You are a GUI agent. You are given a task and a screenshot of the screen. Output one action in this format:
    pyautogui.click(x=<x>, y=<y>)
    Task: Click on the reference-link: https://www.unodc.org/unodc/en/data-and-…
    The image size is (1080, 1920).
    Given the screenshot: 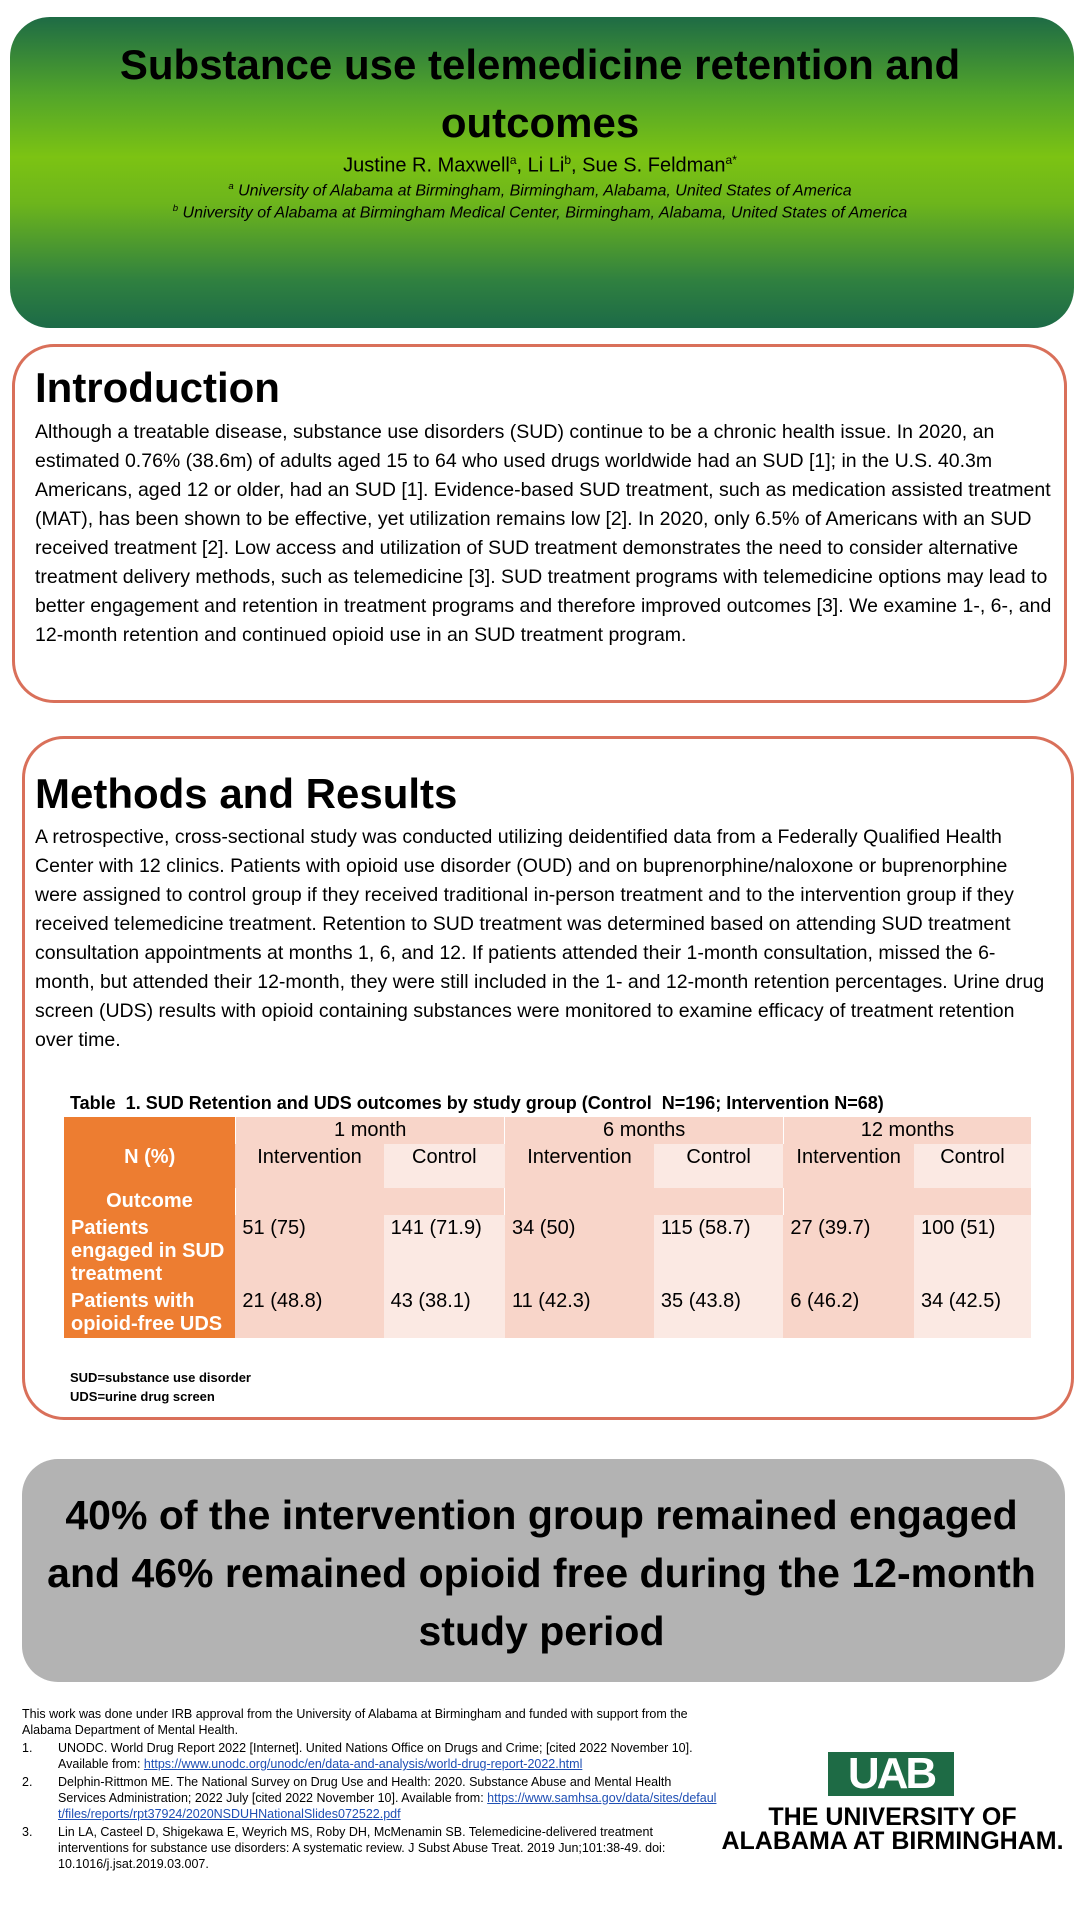 What is the action you would take?
    pyautogui.click(x=363, y=1764)
    